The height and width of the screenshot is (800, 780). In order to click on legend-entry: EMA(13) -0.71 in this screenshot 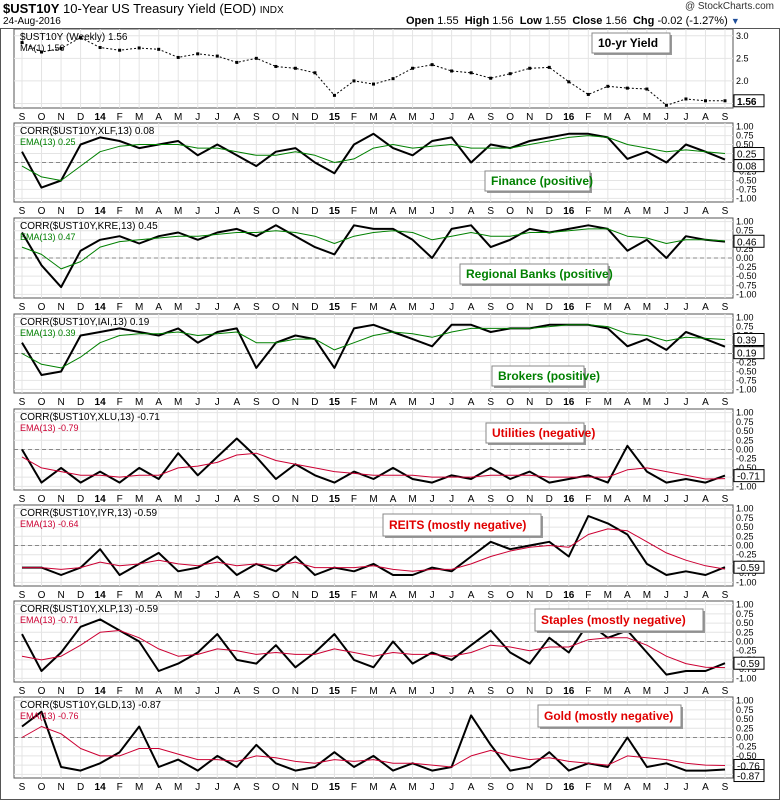, I will do `click(49, 620)`.